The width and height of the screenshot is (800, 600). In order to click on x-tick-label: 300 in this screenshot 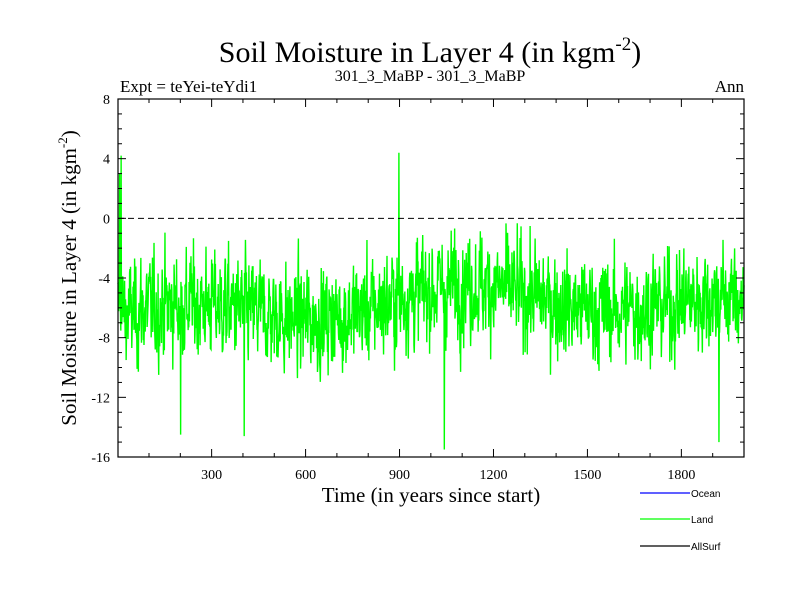, I will do `click(211, 475)`.